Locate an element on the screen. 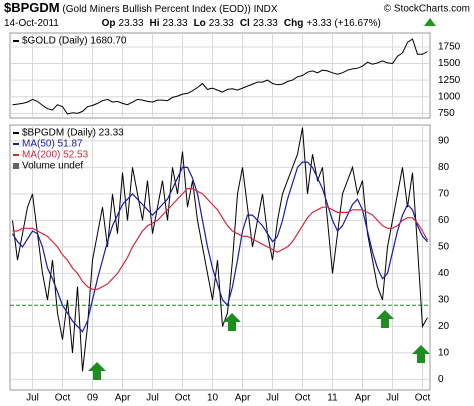  up-icon is located at coordinates (430, 22).